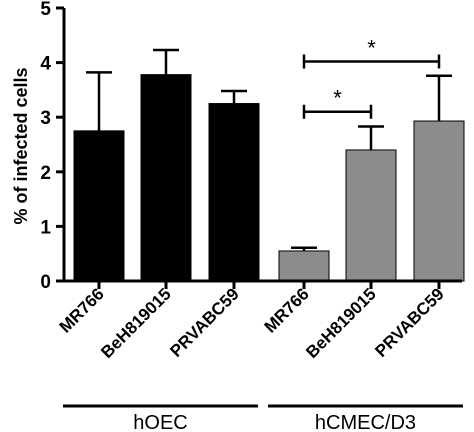 Image resolution: width=474 pixels, height=432 pixels. Describe the element at coordinates (45, 227) in the screenshot. I see `y-tick-label: 1` at that location.